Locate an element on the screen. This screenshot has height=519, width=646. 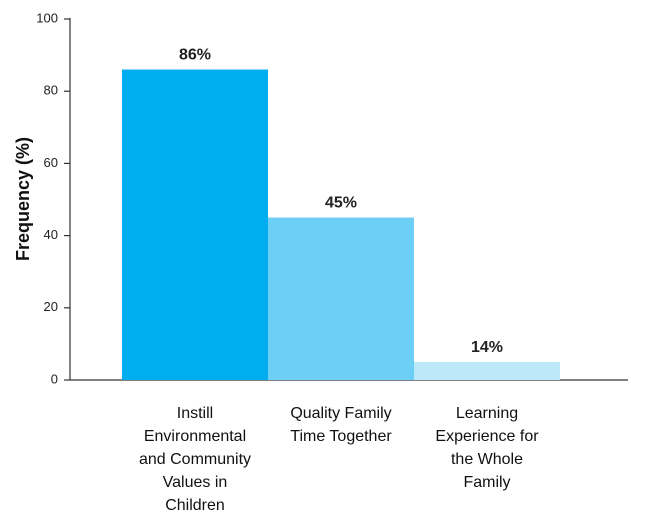
x-category-label-line: Quality Family is located at coordinates (340, 413).